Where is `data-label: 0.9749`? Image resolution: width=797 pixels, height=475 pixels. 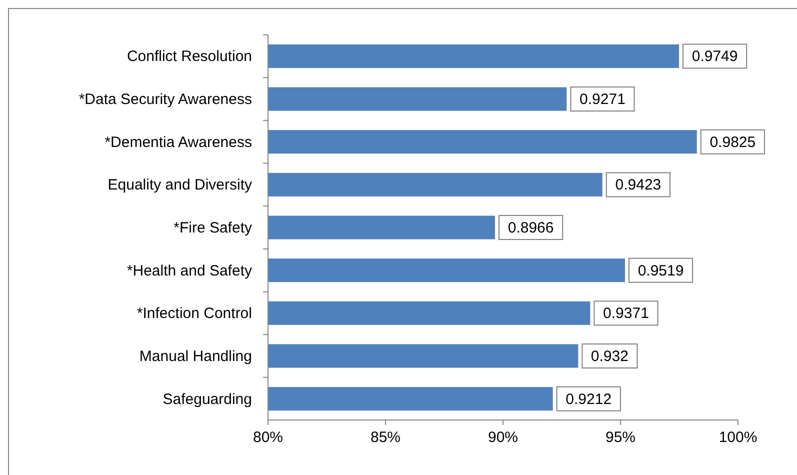
data-label: 0.9749 is located at coordinates (715, 57).